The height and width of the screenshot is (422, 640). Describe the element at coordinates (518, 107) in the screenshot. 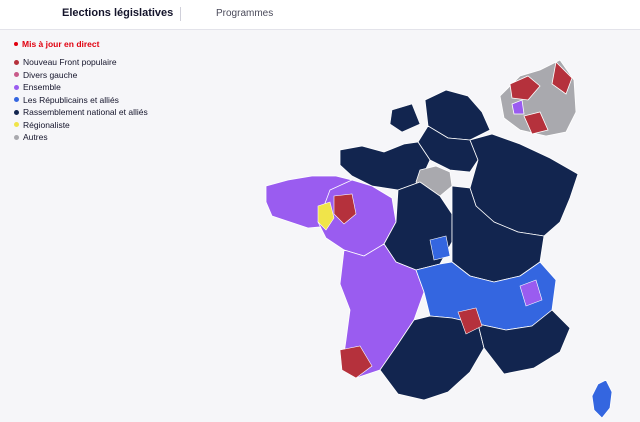

I see `map-inset-district-ens` at that location.